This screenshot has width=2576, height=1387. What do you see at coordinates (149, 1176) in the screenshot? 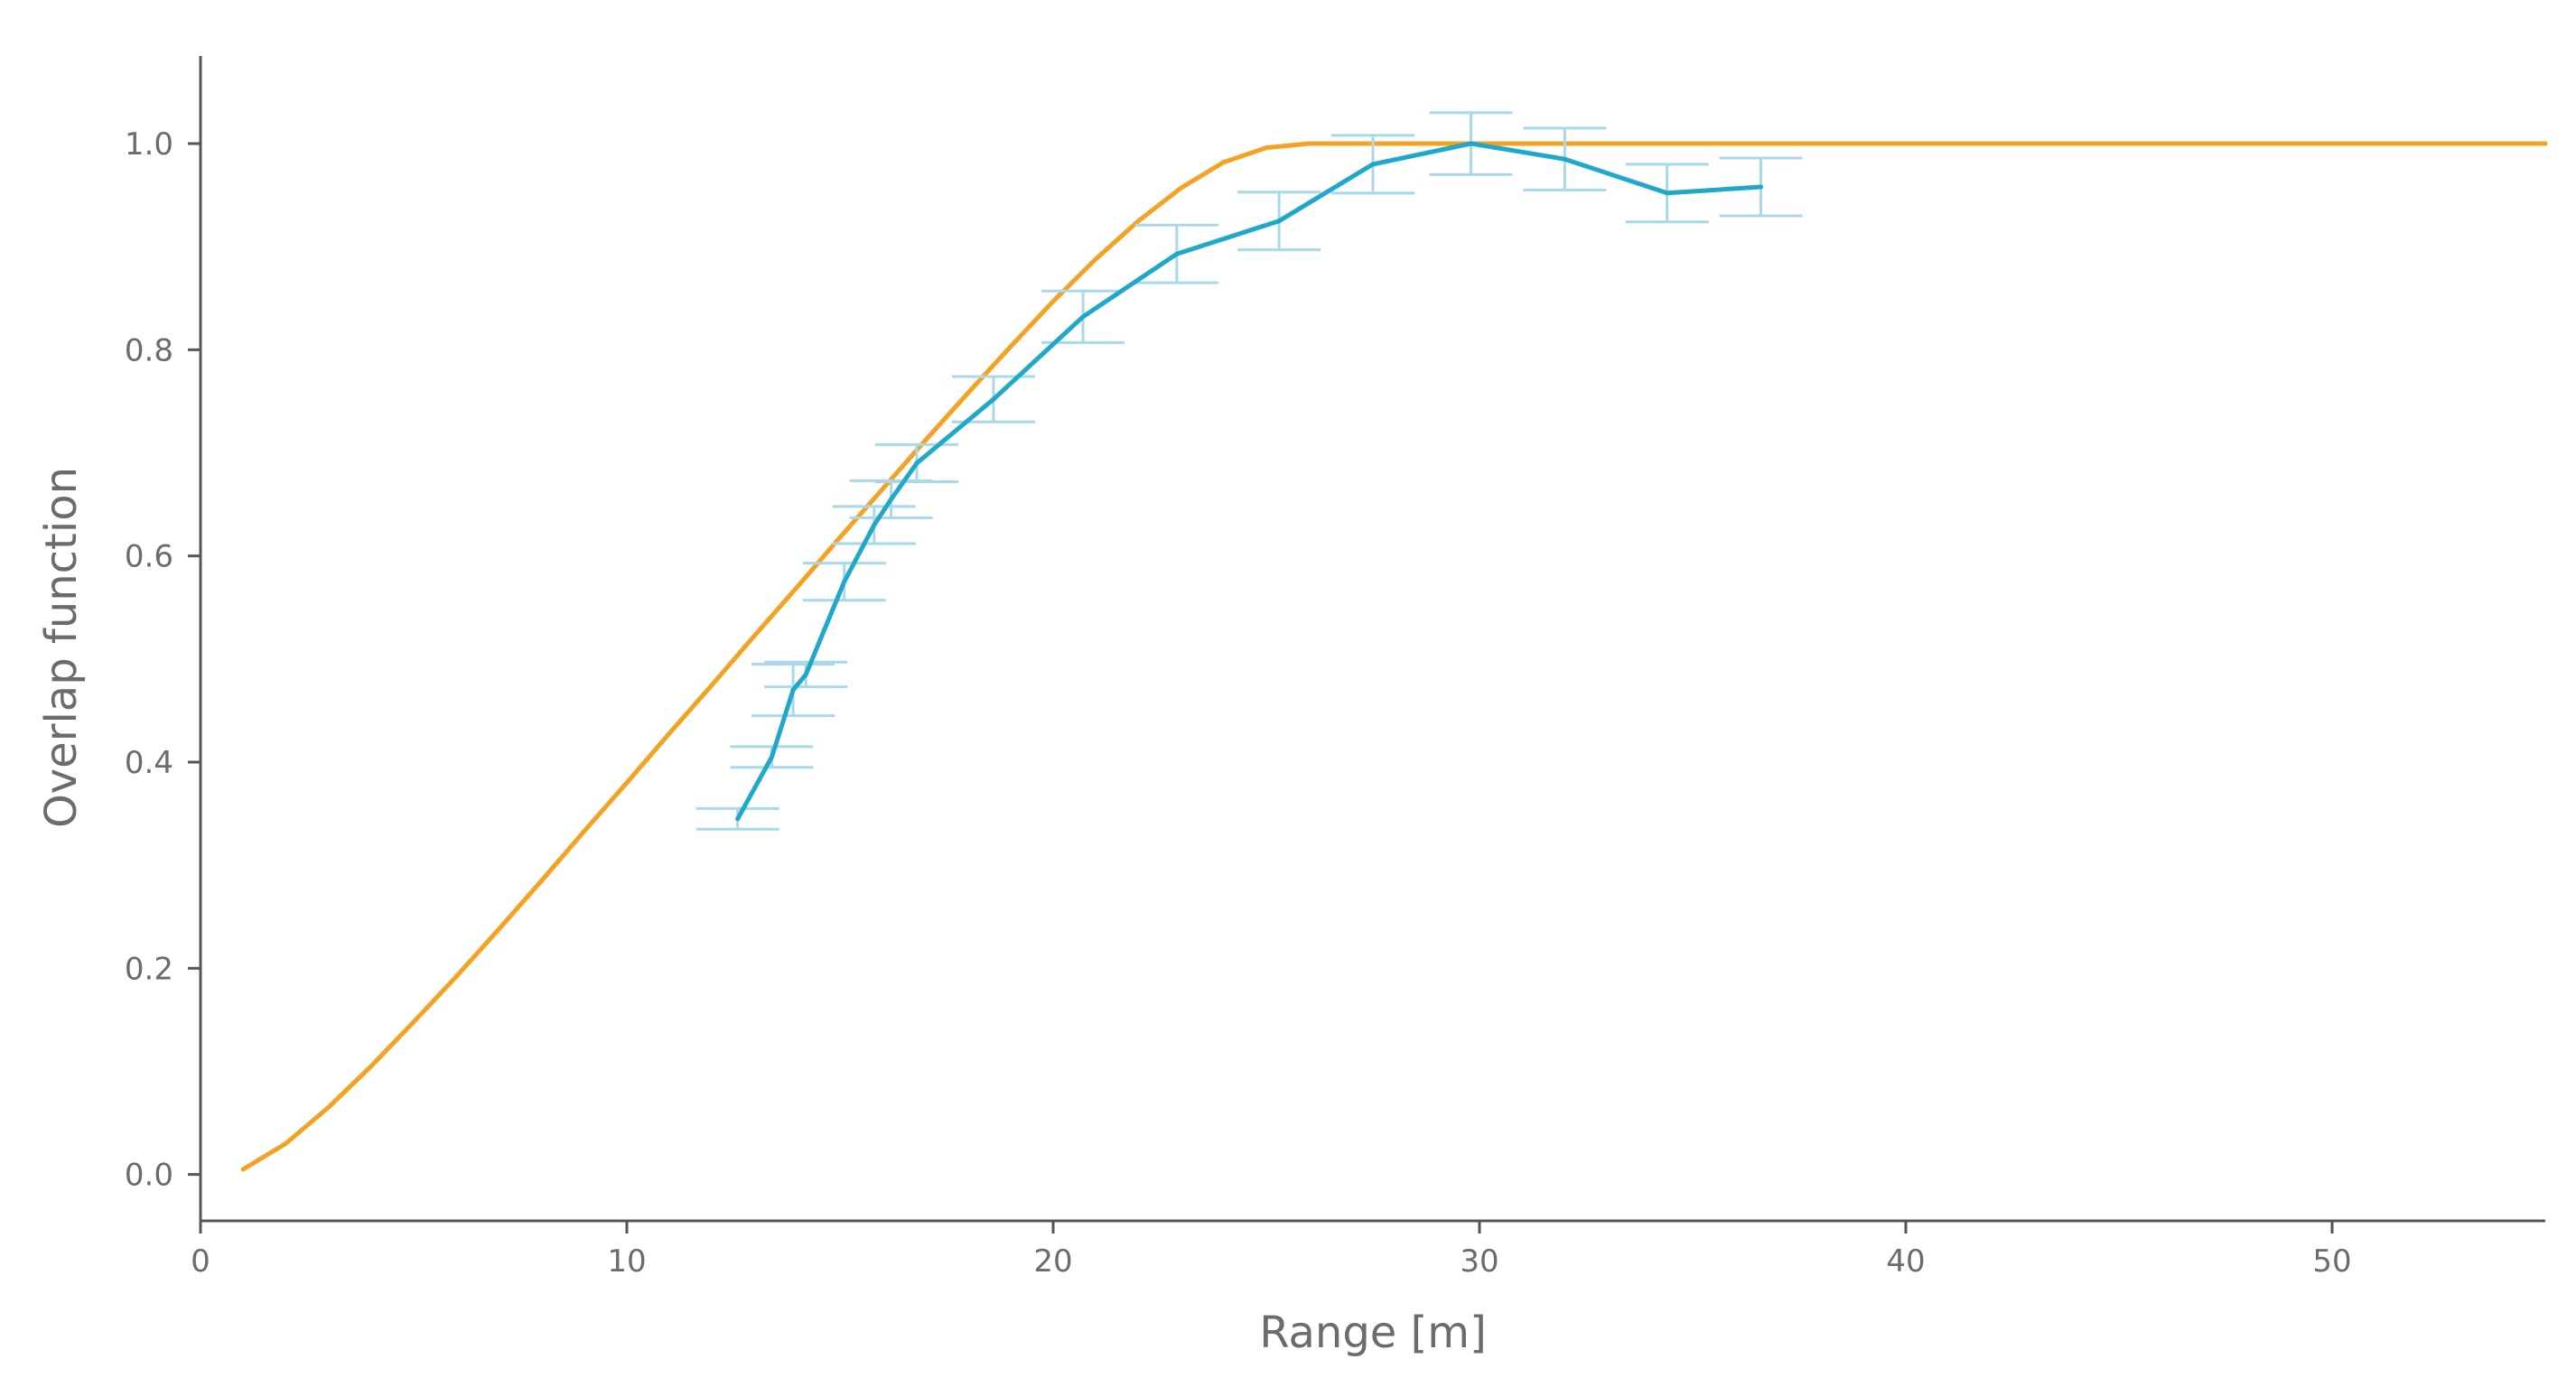
I see `y-tick-label: 0.0` at bounding box center [149, 1176].